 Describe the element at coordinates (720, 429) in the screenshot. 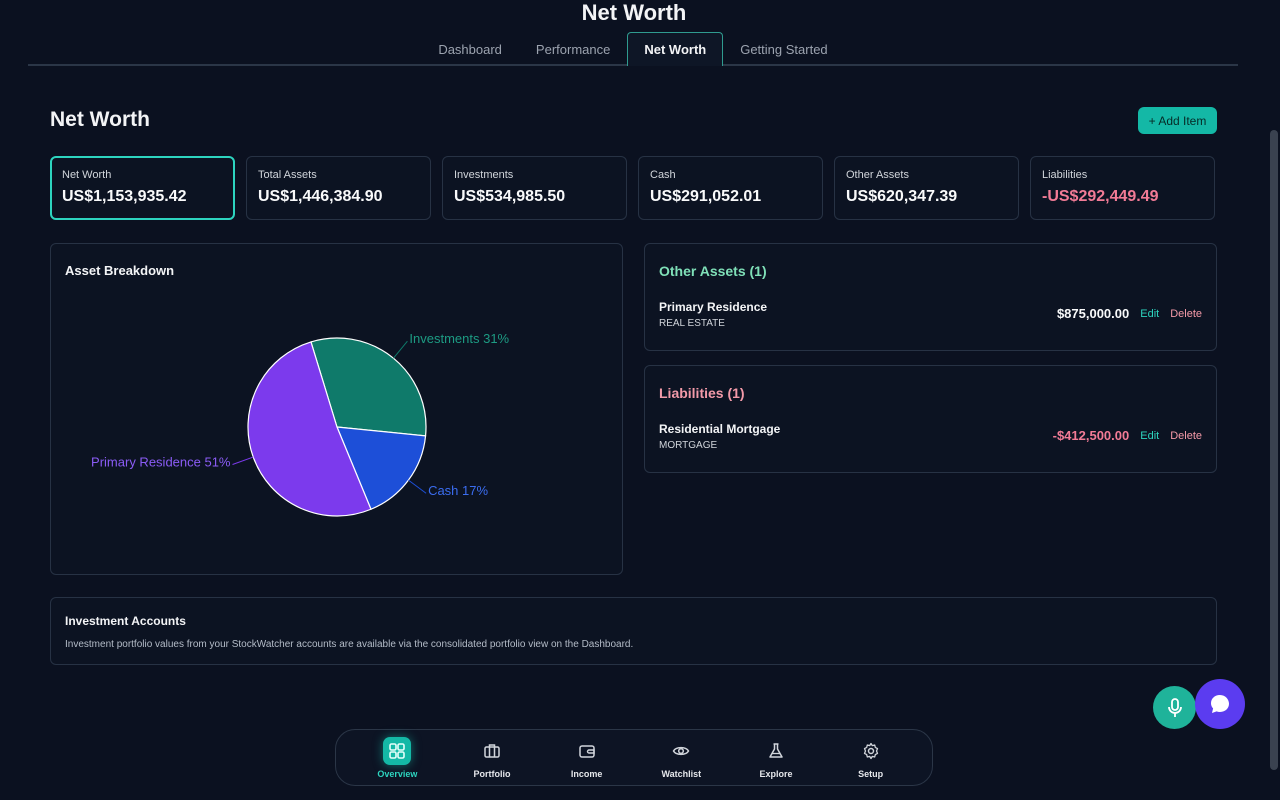

I see `liability-item-name: Residential Mortgage` at that location.